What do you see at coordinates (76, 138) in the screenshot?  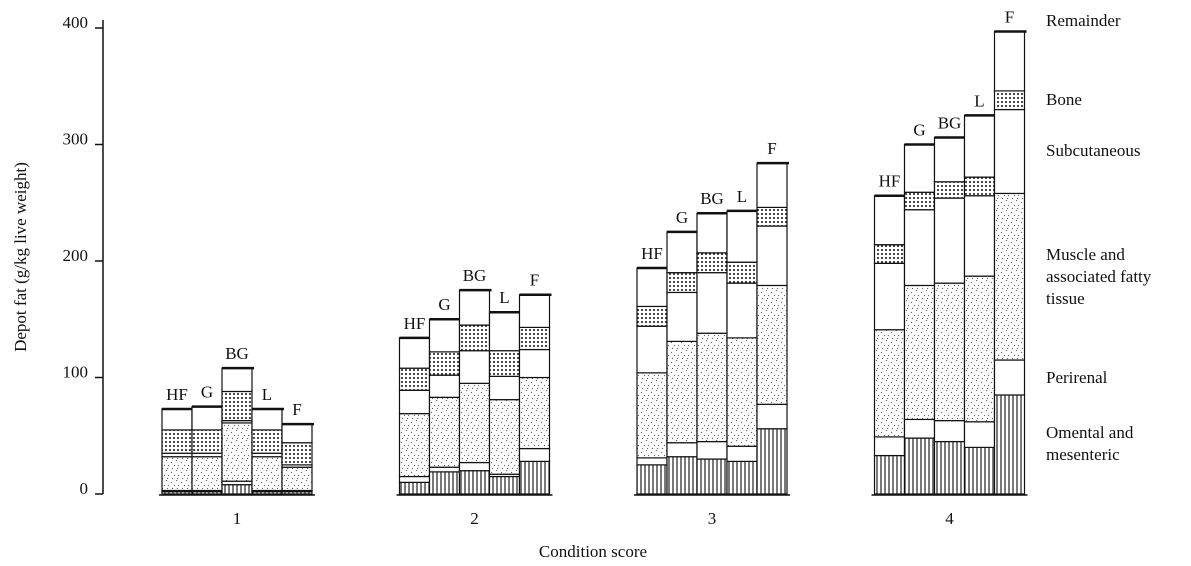 I see `y-tick-label: 300` at bounding box center [76, 138].